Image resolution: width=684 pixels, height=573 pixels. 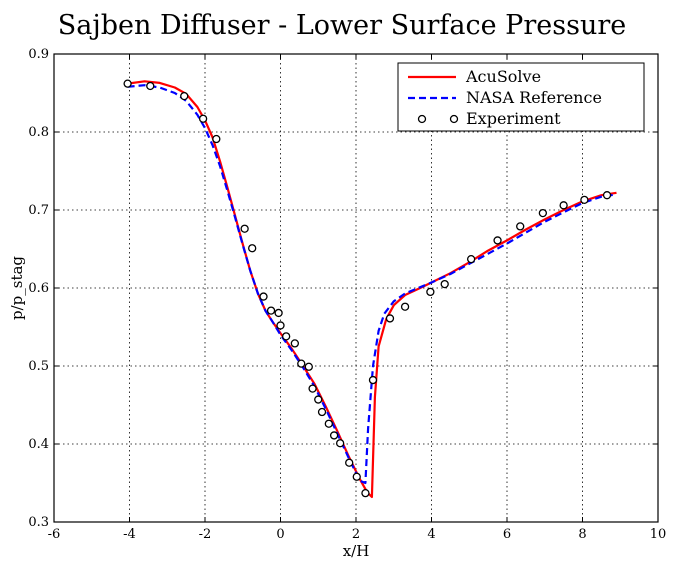 I want to click on y-tick-label: 0.7, so click(x=38, y=210).